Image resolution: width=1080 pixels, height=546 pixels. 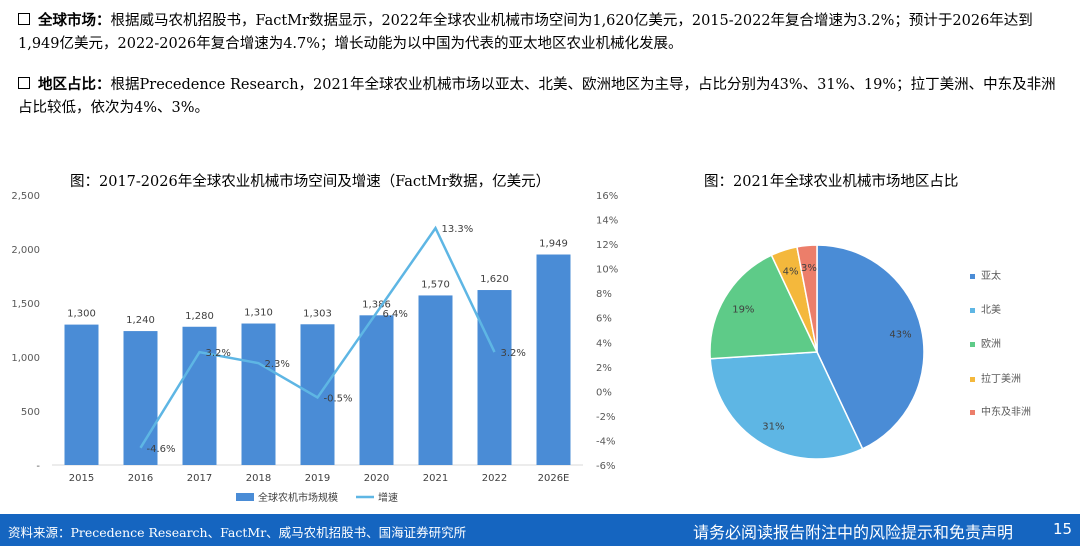 What do you see at coordinates (435, 284) in the screenshot?
I see `bar-value-label: 1,570` at bounding box center [435, 284].